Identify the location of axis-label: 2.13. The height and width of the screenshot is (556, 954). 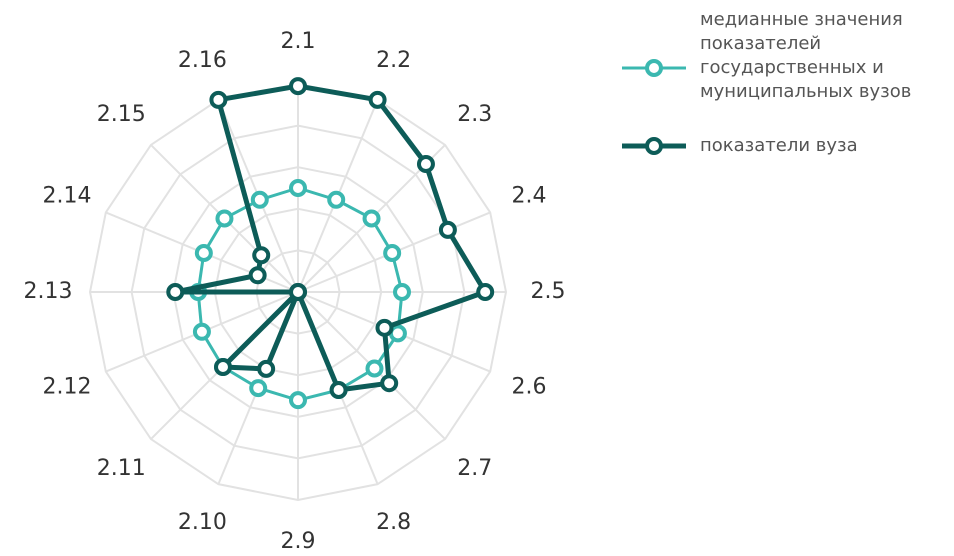
(48, 291).